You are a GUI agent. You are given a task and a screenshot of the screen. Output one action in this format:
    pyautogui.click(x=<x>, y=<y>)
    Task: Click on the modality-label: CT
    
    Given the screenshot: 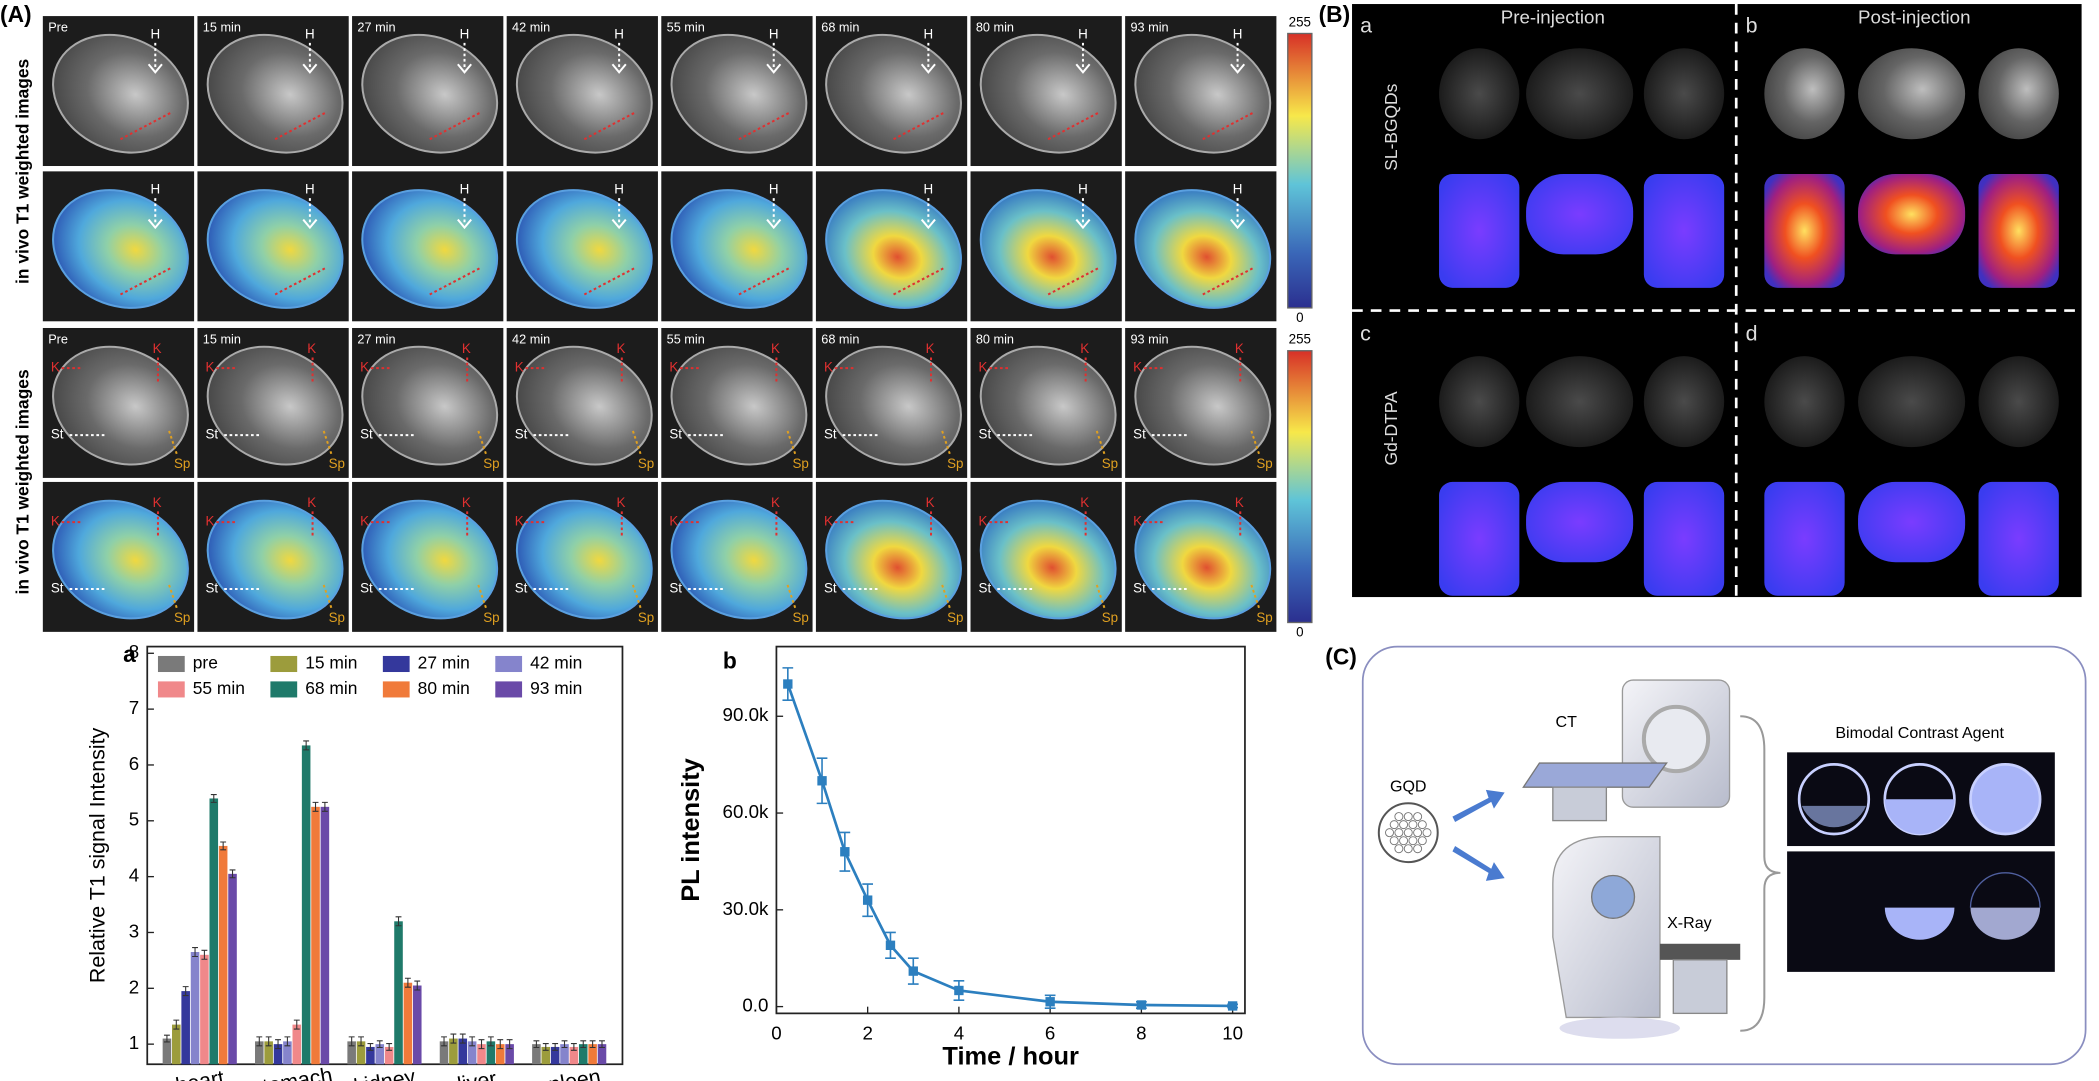 What is the action you would take?
    pyautogui.click(x=1567, y=722)
    